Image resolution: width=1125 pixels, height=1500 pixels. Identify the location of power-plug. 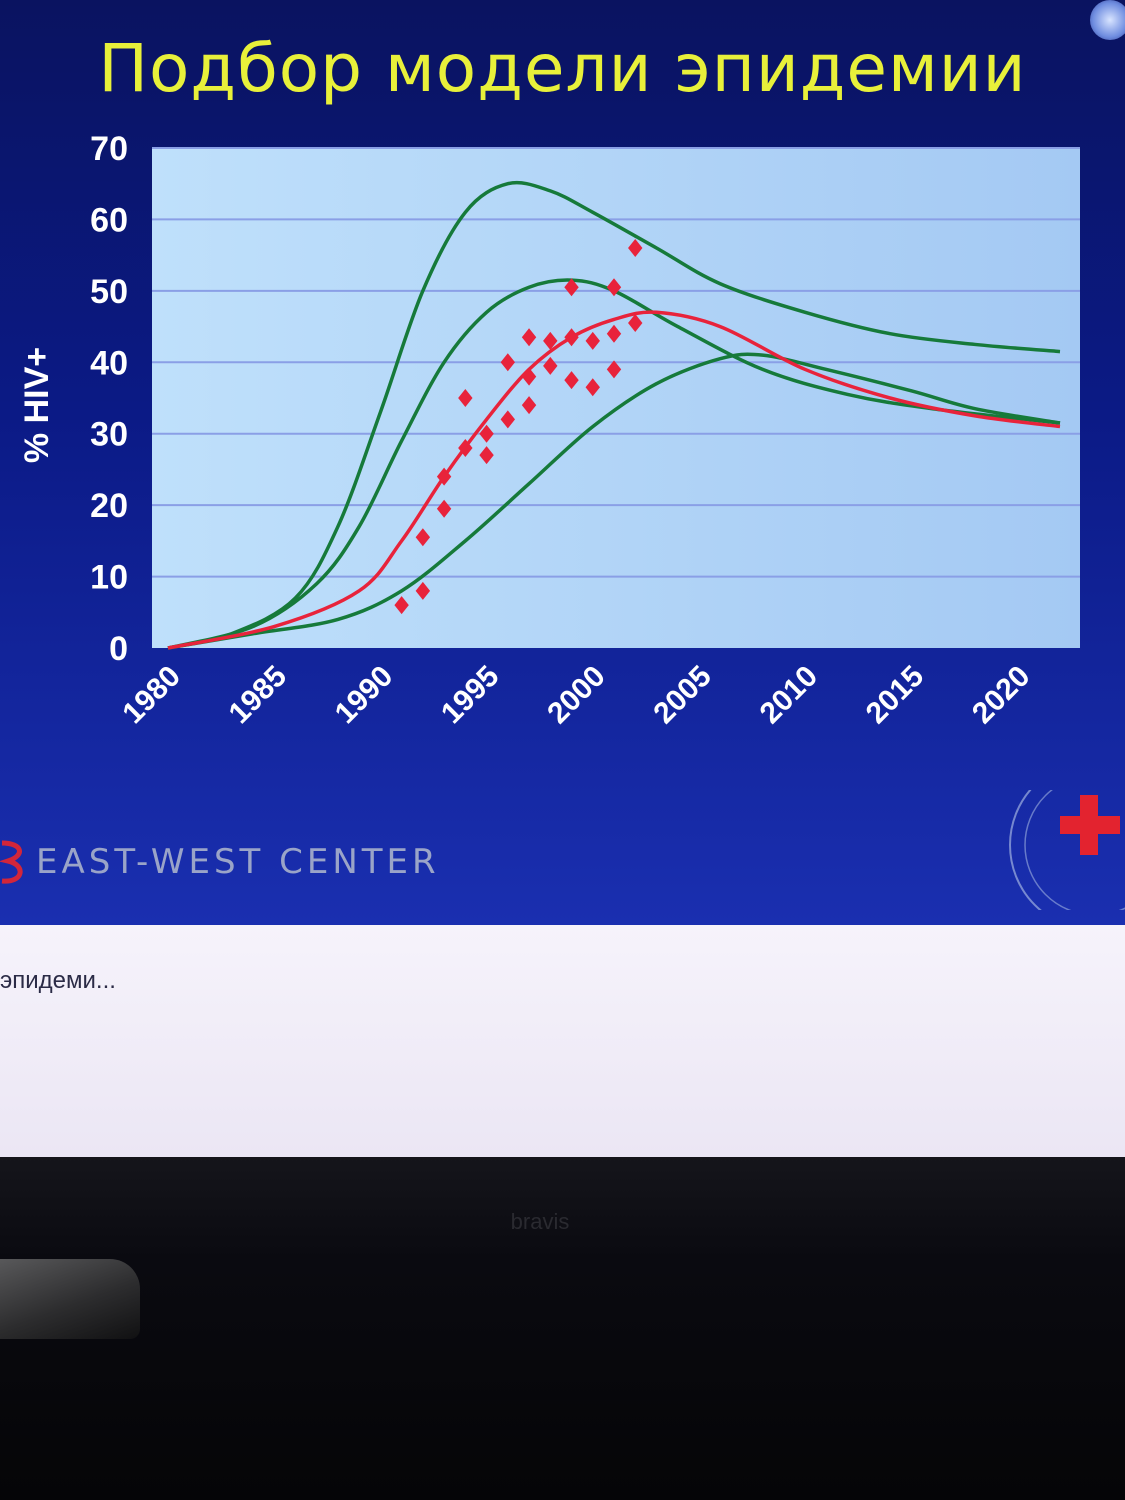
(70, 1299).